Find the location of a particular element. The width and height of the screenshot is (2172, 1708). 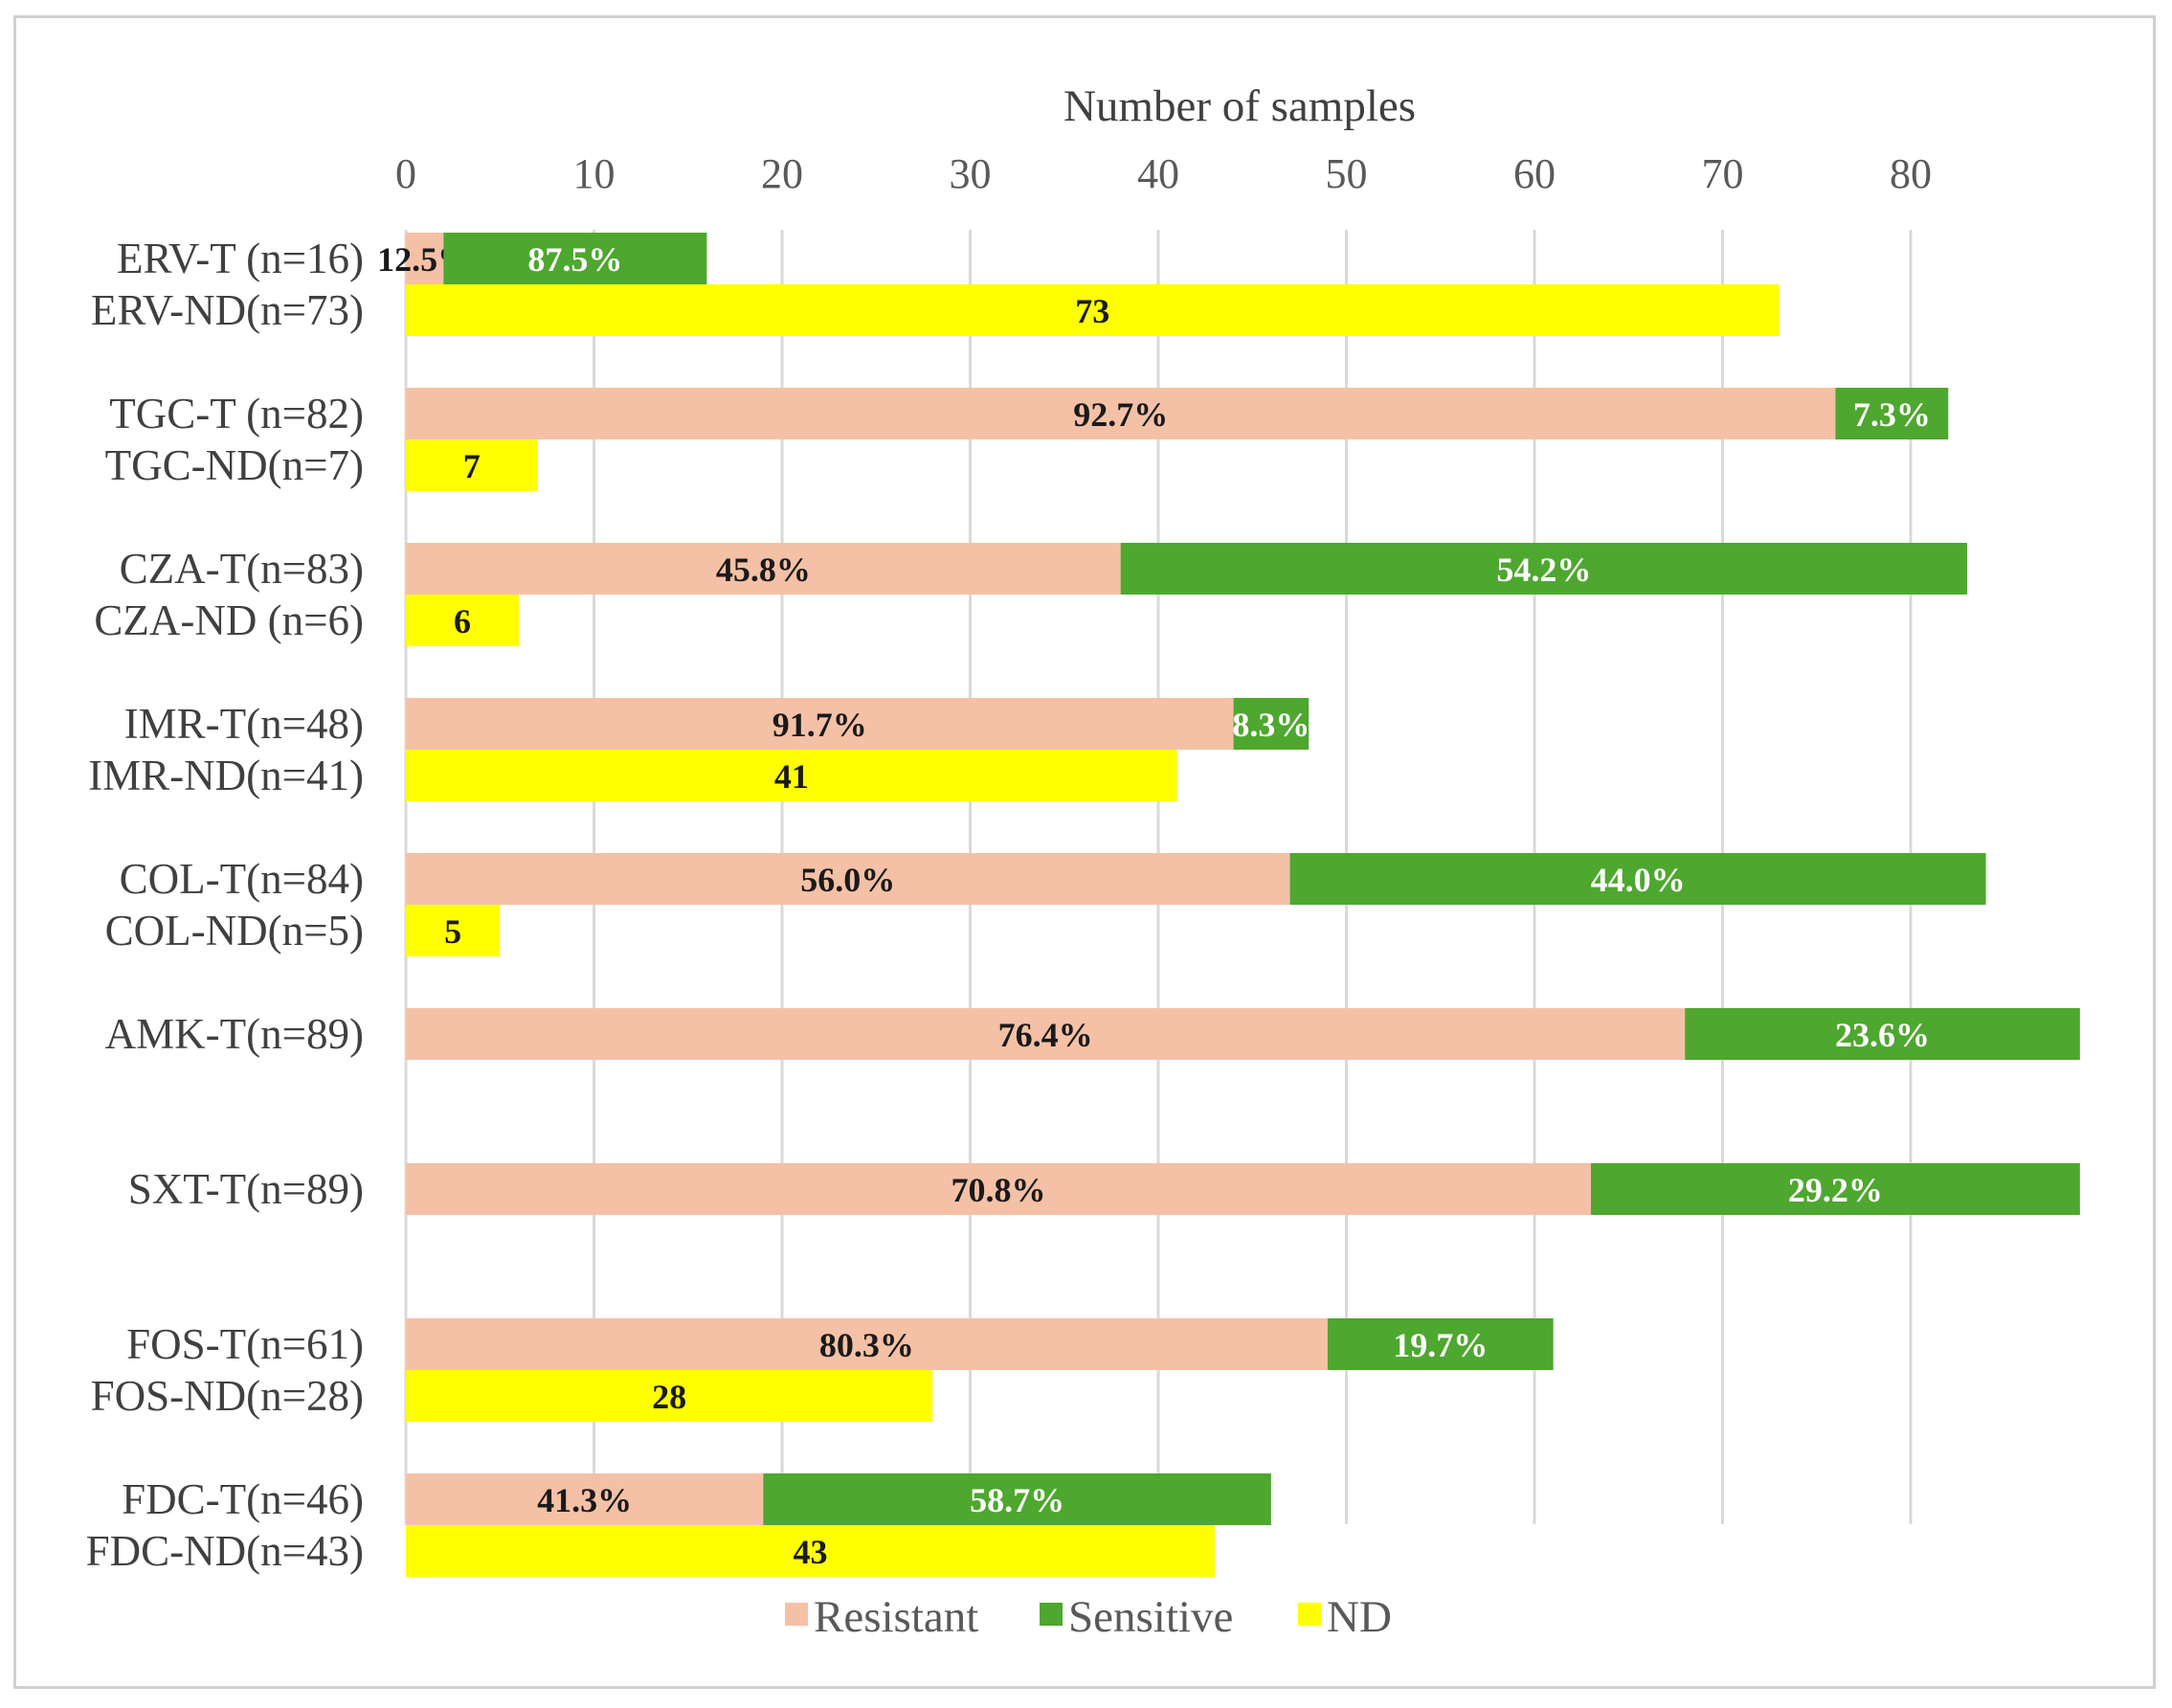

data-label: 5 is located at coordinates (452, 932).